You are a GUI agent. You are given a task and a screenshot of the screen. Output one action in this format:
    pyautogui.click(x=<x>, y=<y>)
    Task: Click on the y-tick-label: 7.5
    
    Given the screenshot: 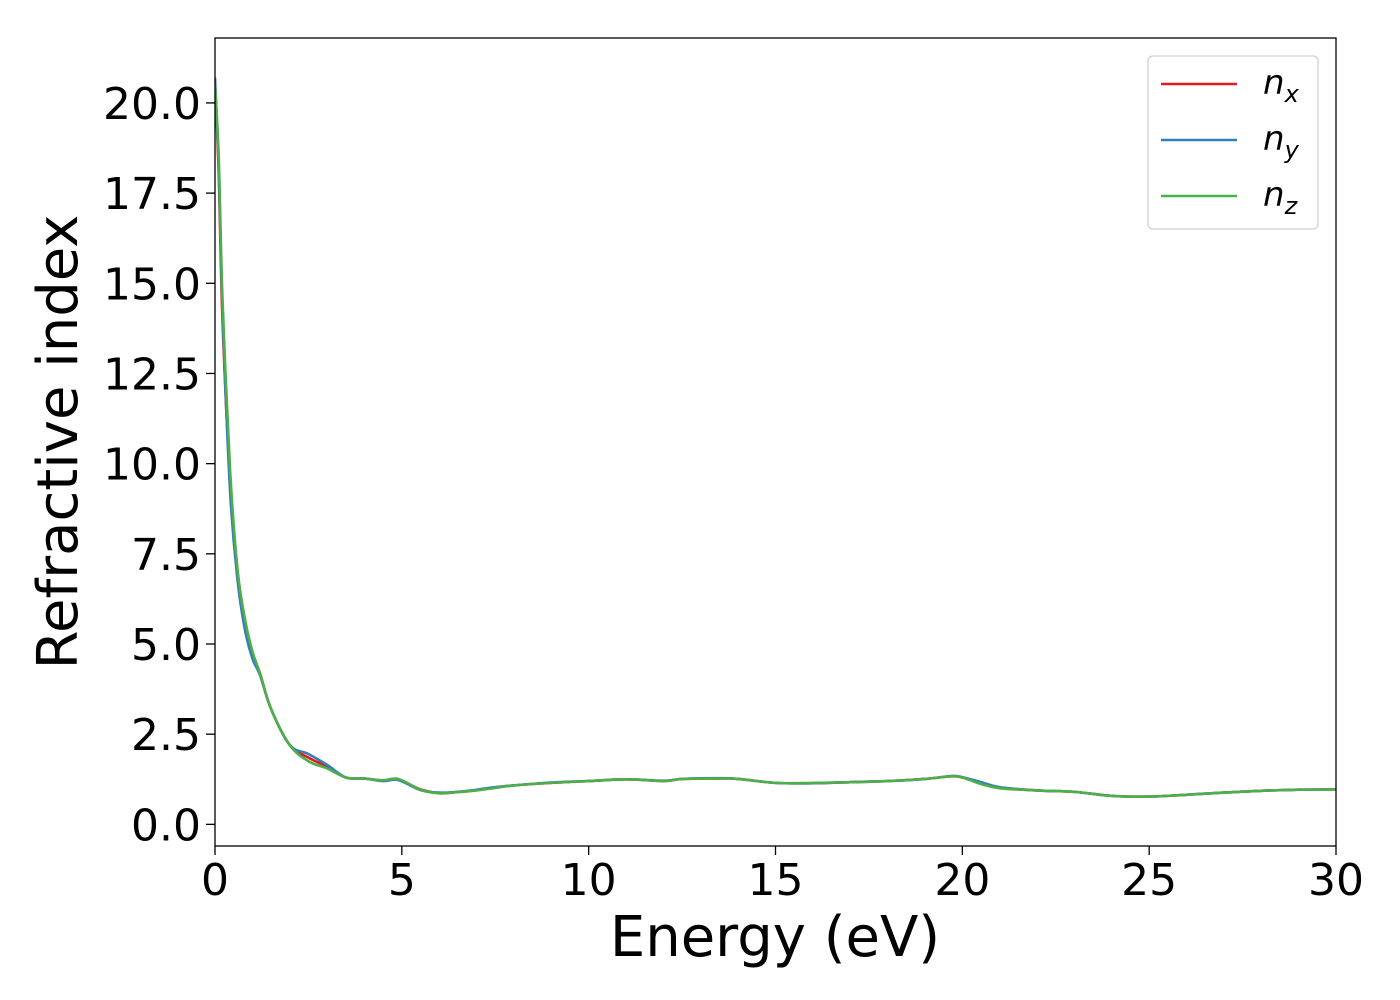 What is the action you would take?
    pyautogui.click(x=166, y=555)
    